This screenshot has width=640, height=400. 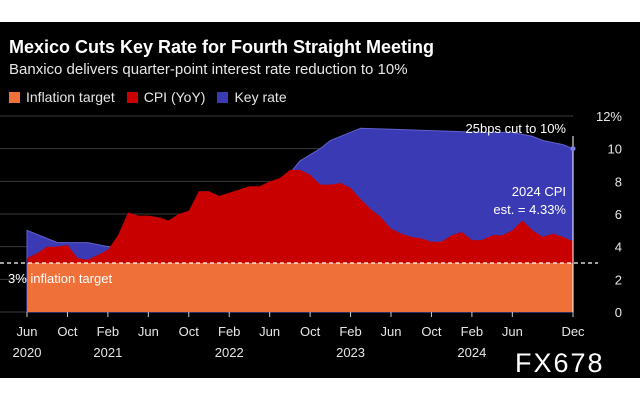 I want to click on y-tick-label: 2, so click(x=618, y=279).